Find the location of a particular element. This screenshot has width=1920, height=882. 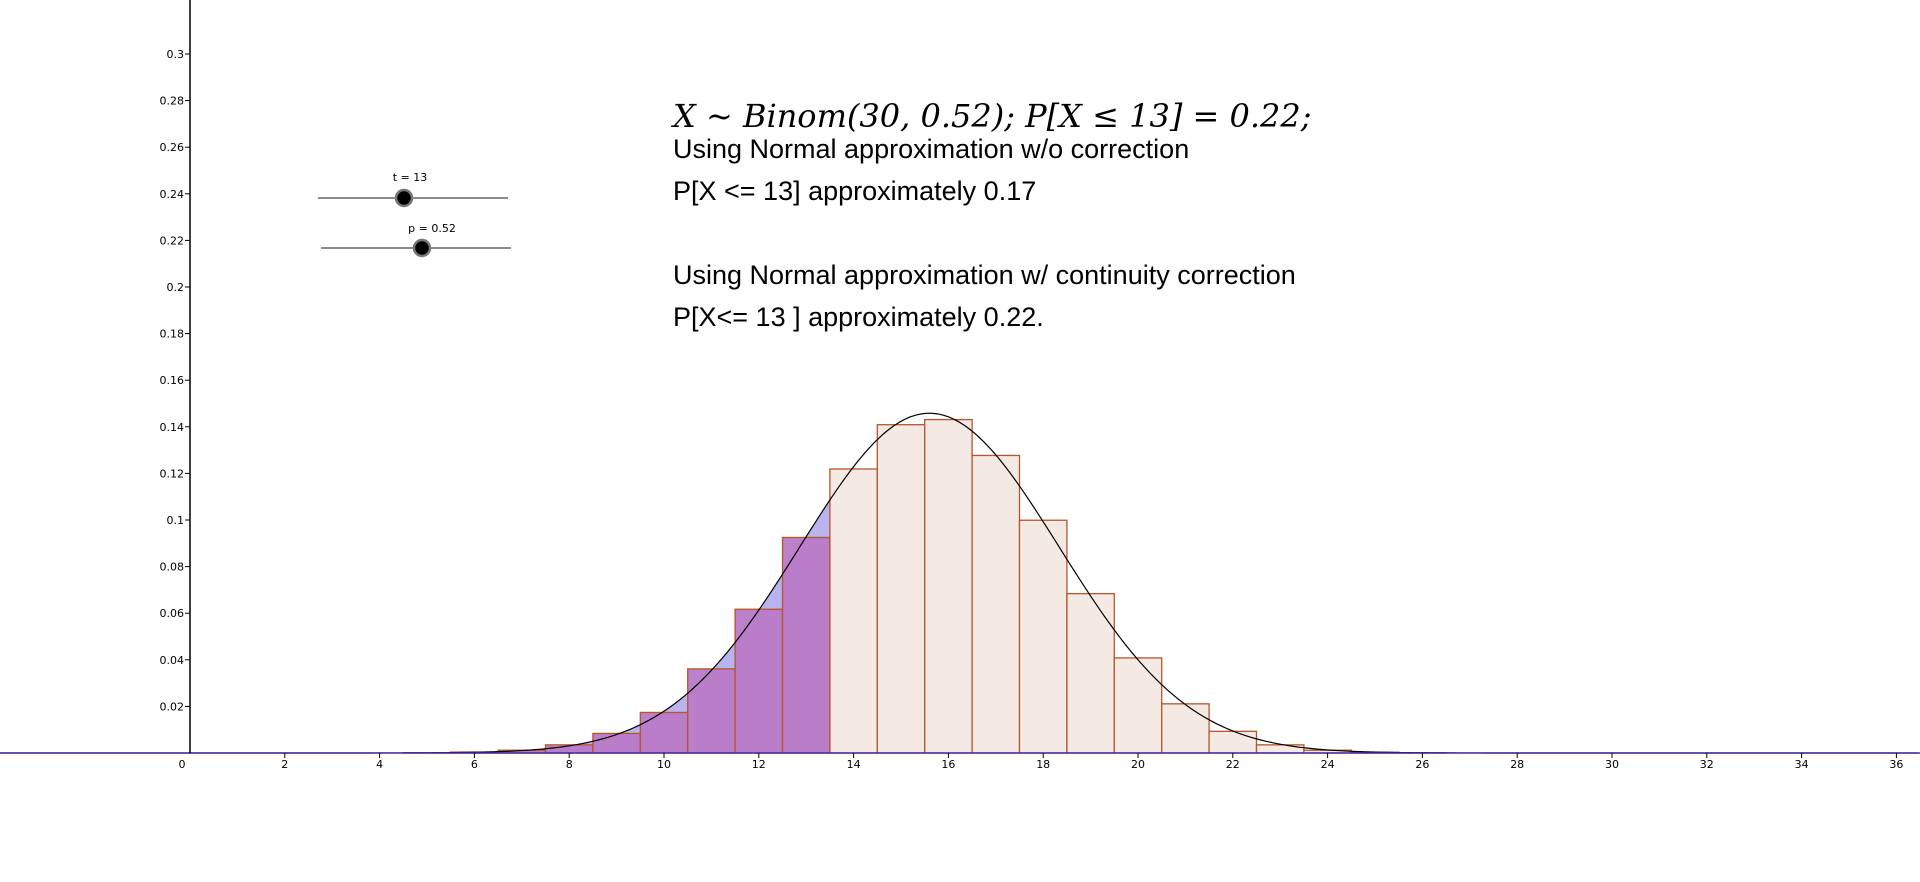

slider-p-label: p = 0.52 is located at coordinates (432, 228).